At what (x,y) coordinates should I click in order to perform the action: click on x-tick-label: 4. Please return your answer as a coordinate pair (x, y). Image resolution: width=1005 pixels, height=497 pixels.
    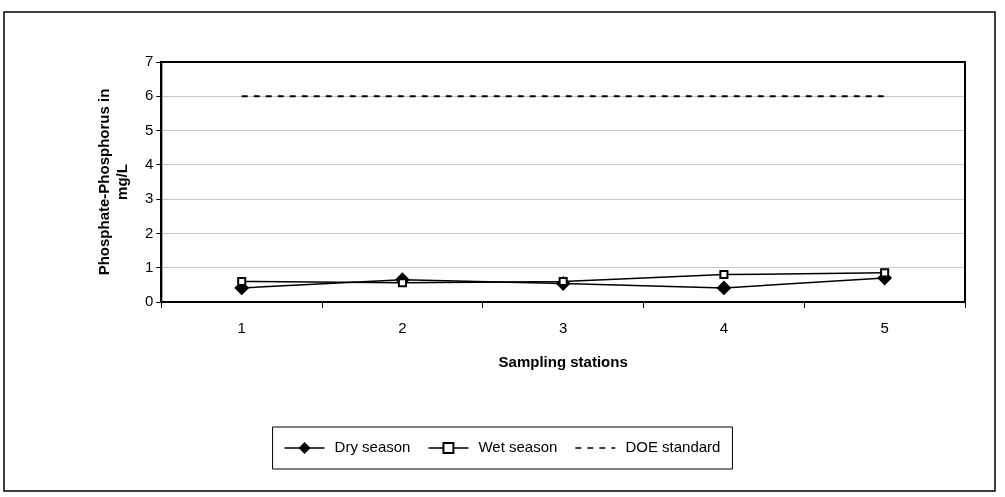
    Looking at the image, I should click on (724, 328).